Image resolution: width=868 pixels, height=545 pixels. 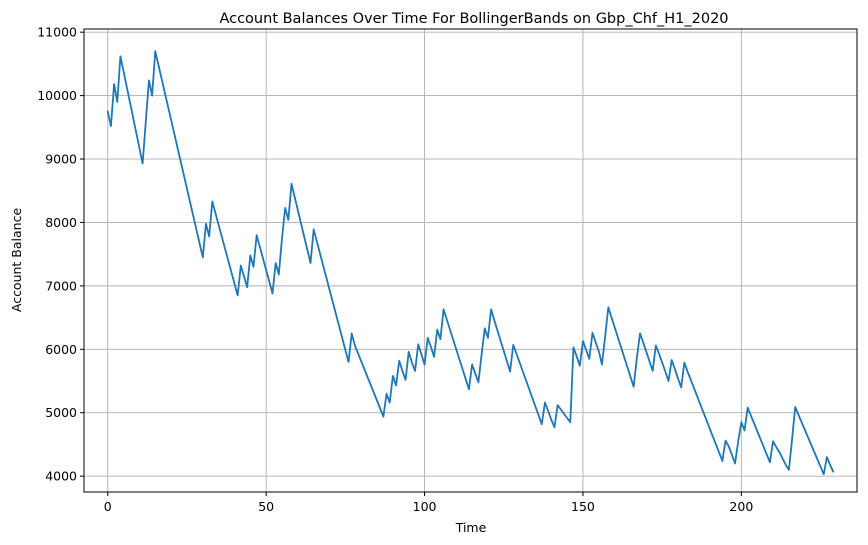 What do you see at coordinates (61, 476) in the screenshot?
I see `y-tick-label: 4000` at bounding box center [61, 476].